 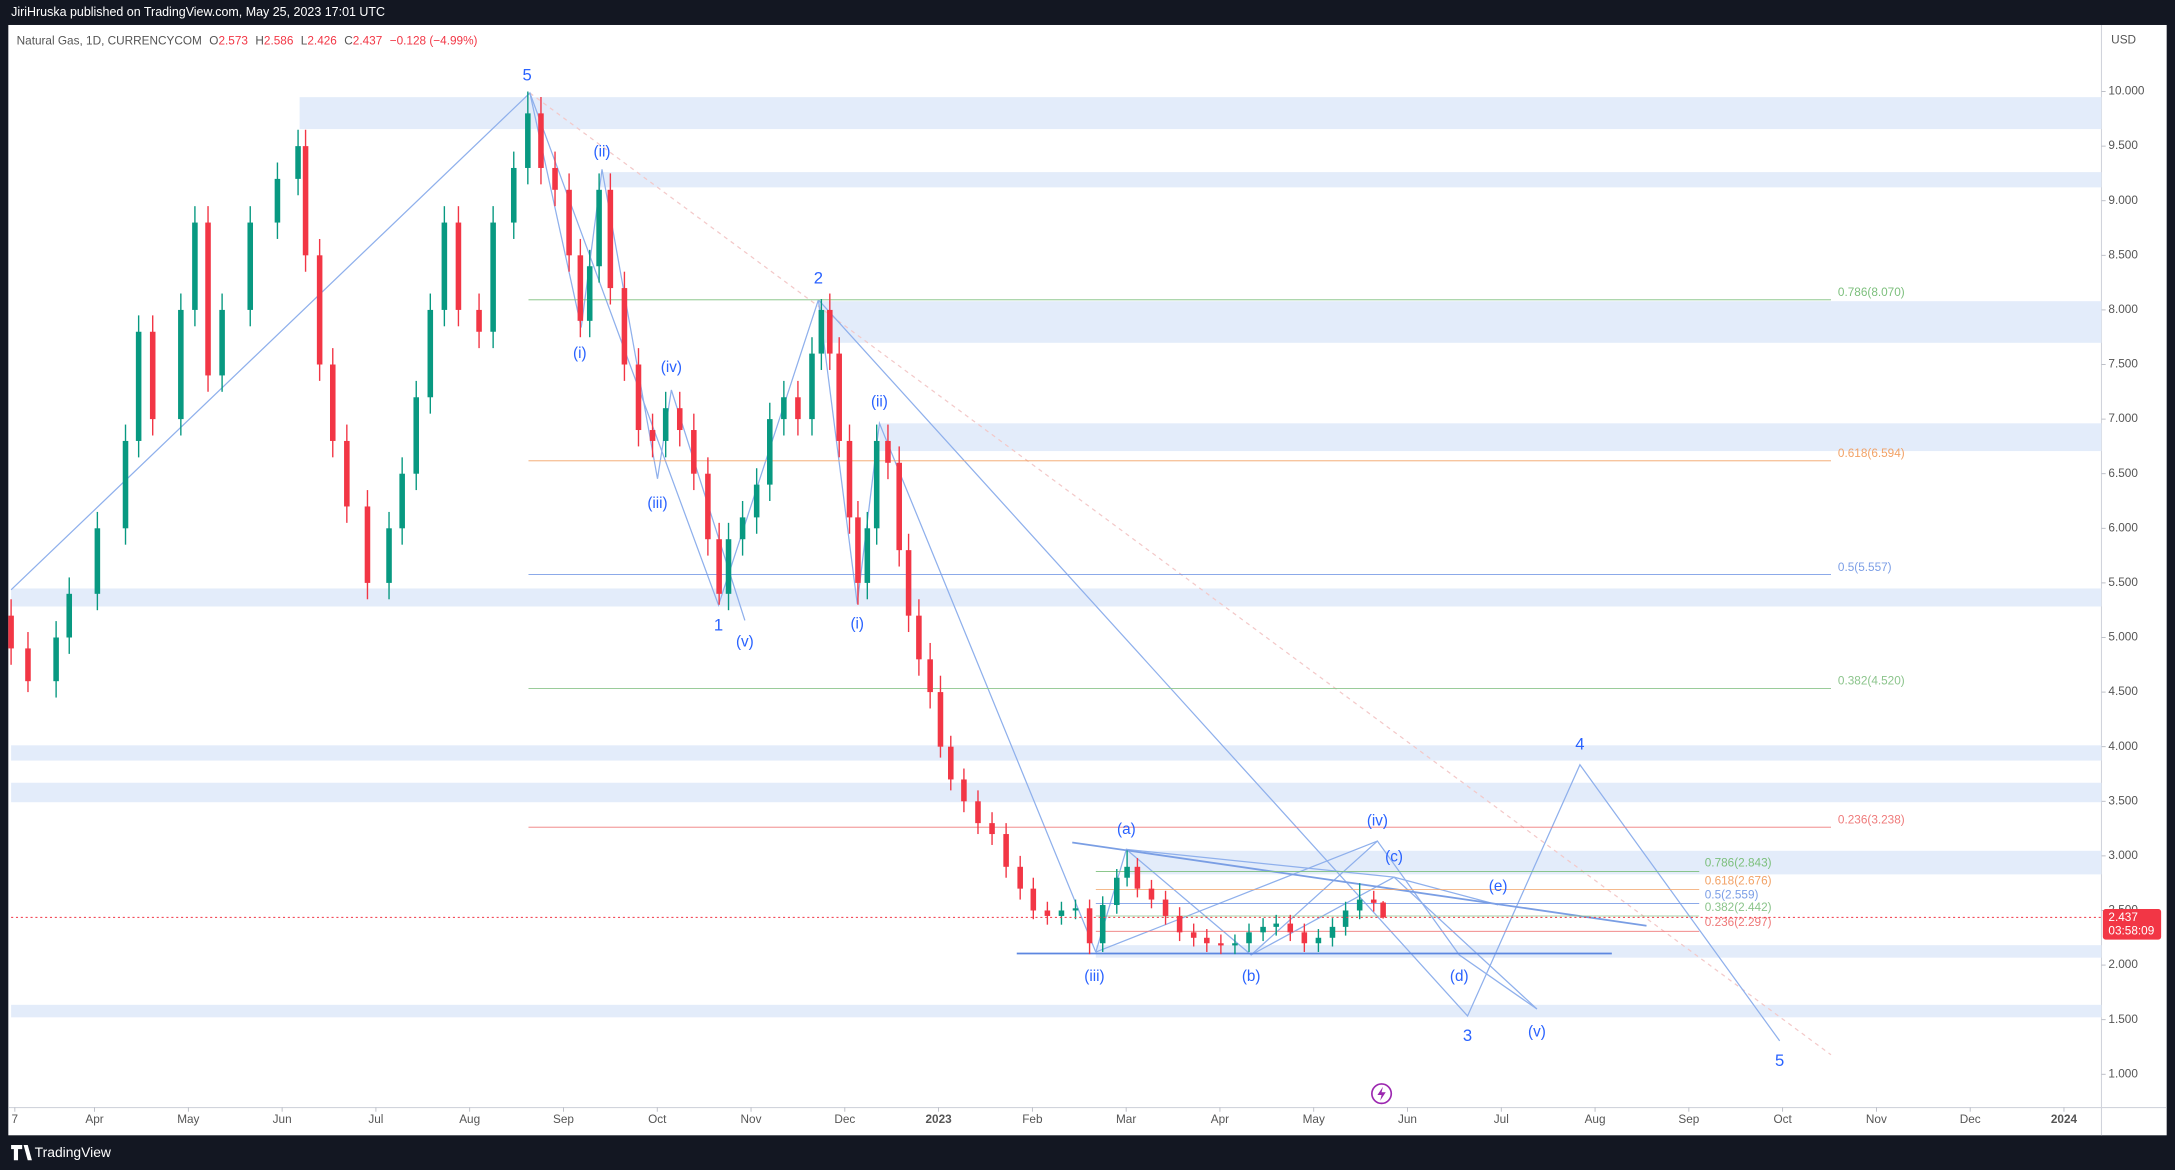 I want to click on legend-value: 2.586, so click(x=279, y=41).